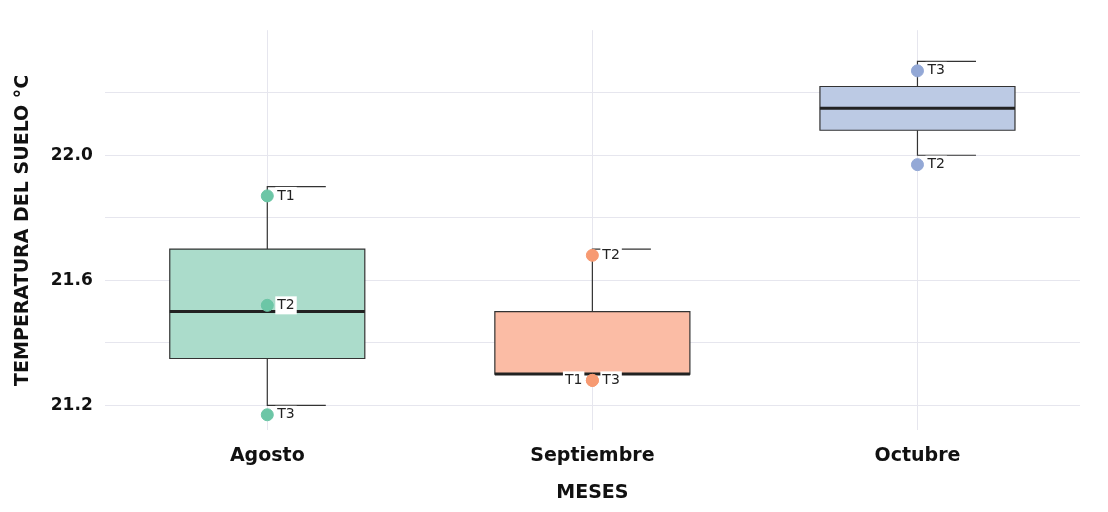  What do you see at coordinates (592, 490) in the screenshot?
I see `x-axis-title: MESES` at bounding box center [592, 490].